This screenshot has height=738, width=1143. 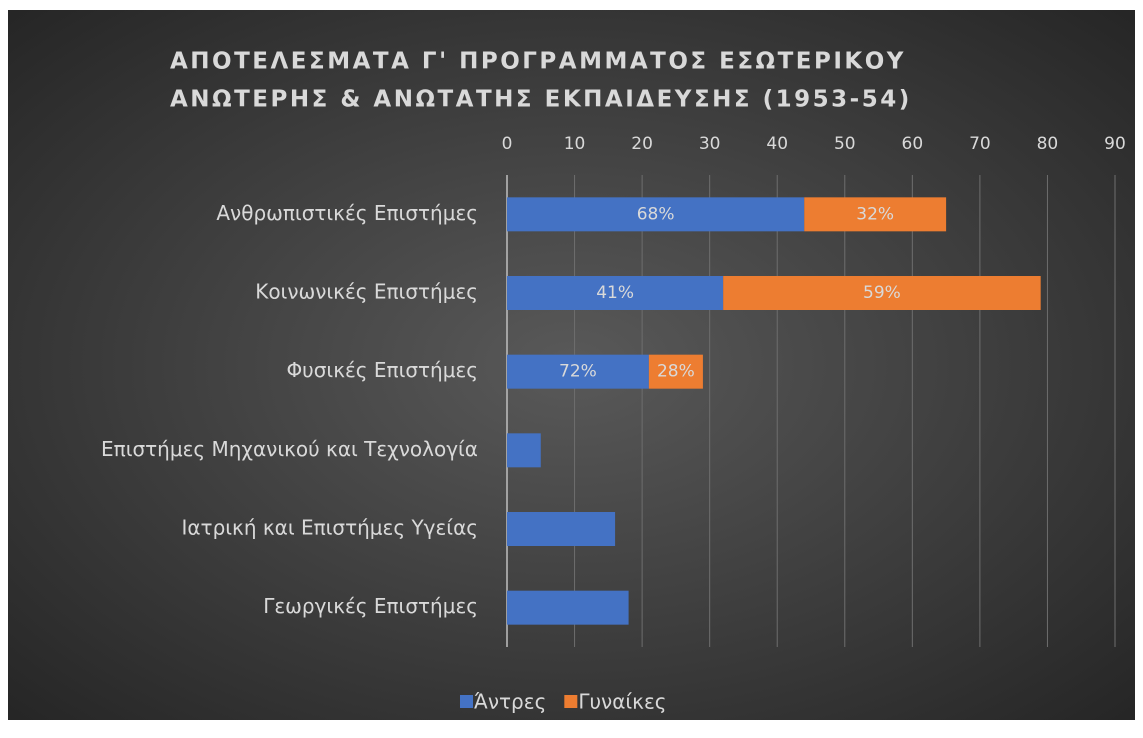 I want to click on data-label: 41%, so click(x=615, y=293).